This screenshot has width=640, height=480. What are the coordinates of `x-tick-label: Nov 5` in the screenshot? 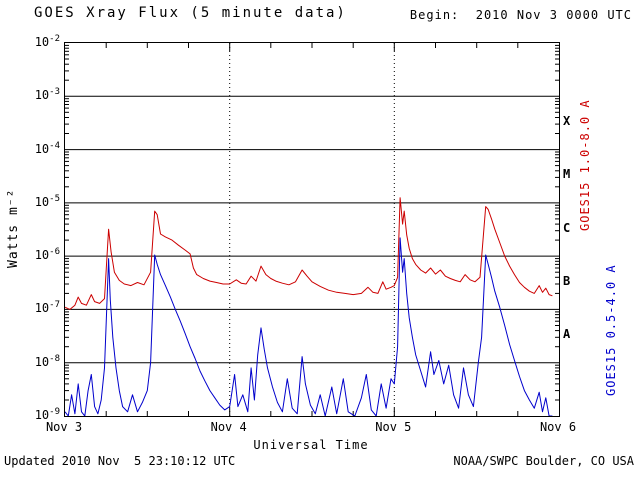 It's located at (393, 427).